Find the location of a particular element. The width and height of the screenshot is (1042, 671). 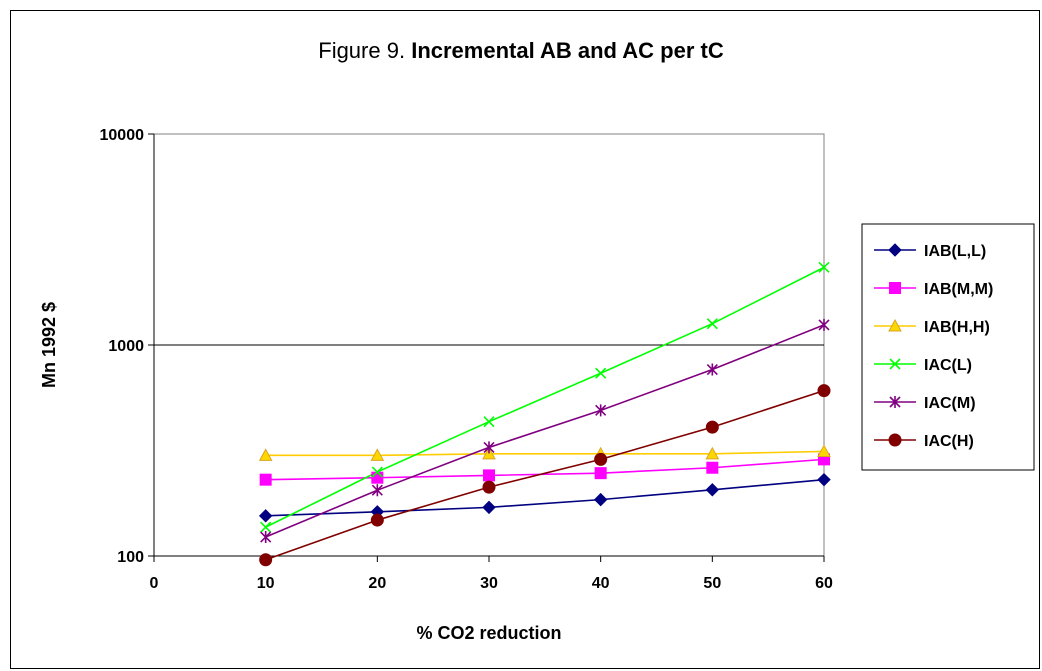

legend-label-5: IAC(M) is located at coordinates (950, 403).